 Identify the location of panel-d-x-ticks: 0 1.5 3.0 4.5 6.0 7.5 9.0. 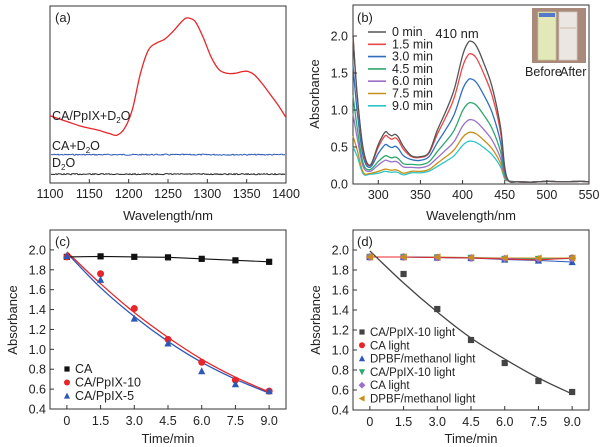
(473, 417).